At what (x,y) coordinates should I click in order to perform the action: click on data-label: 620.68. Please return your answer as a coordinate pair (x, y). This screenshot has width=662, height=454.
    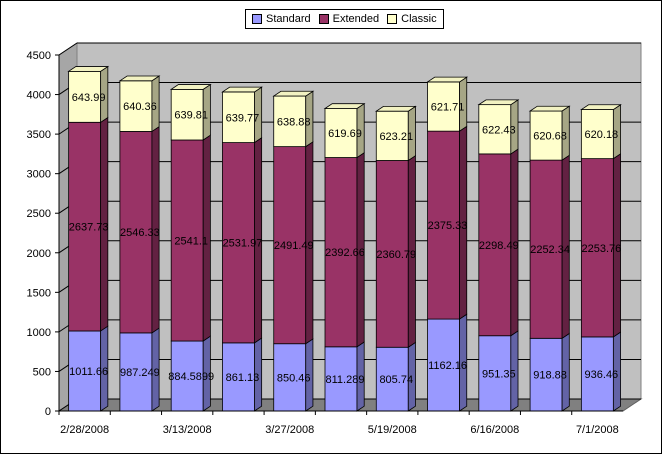
    Looking at the image, I should click on (550, 137).